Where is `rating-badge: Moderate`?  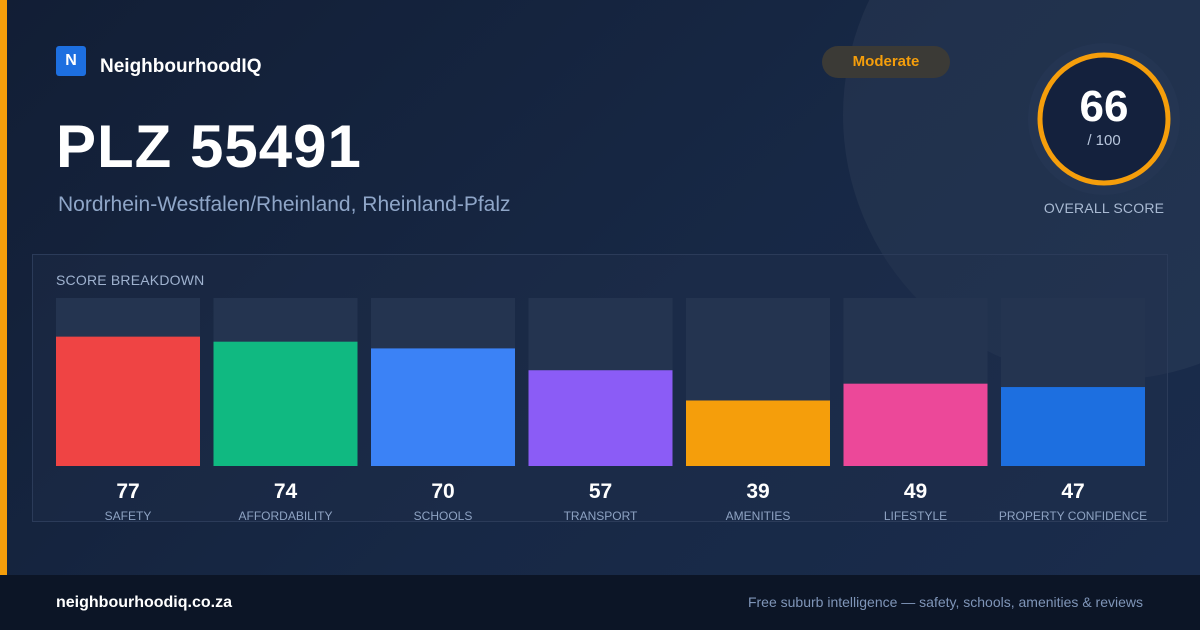
rating-badge: Moderate is located at coordinates (886, 62).